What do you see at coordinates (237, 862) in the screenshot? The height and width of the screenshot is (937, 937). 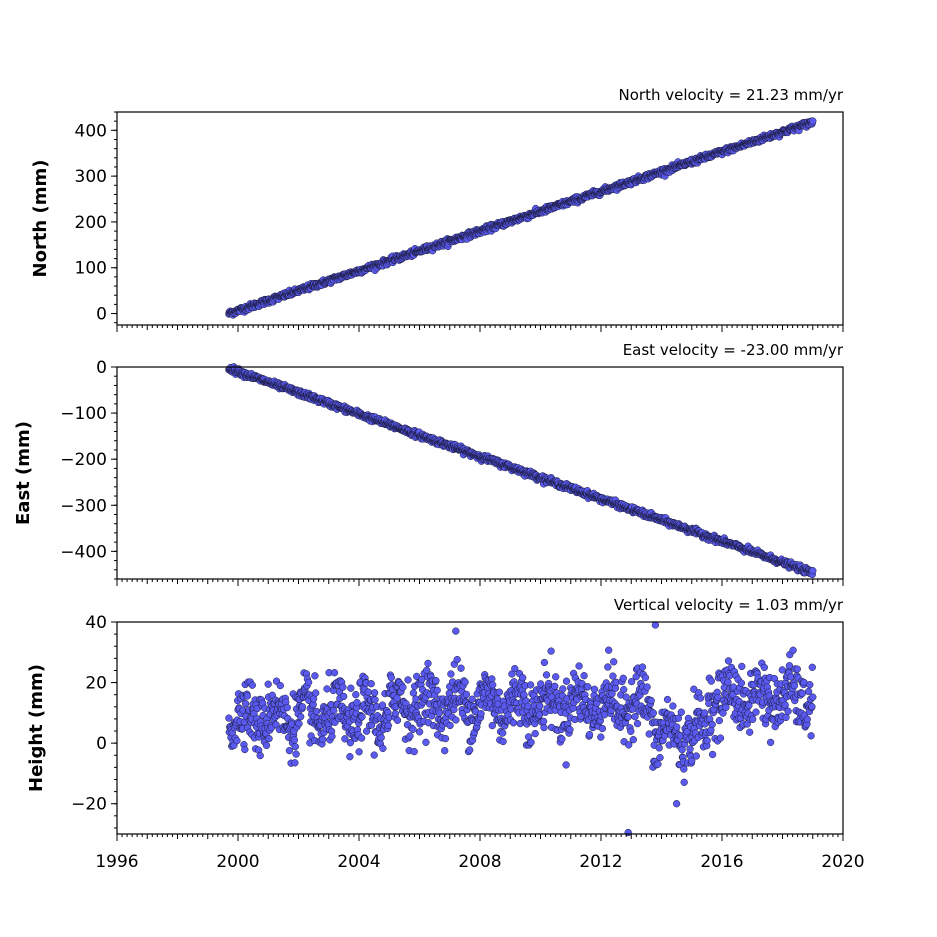 I see `x-tick-label: 2000` at bounding box center [237, 862].